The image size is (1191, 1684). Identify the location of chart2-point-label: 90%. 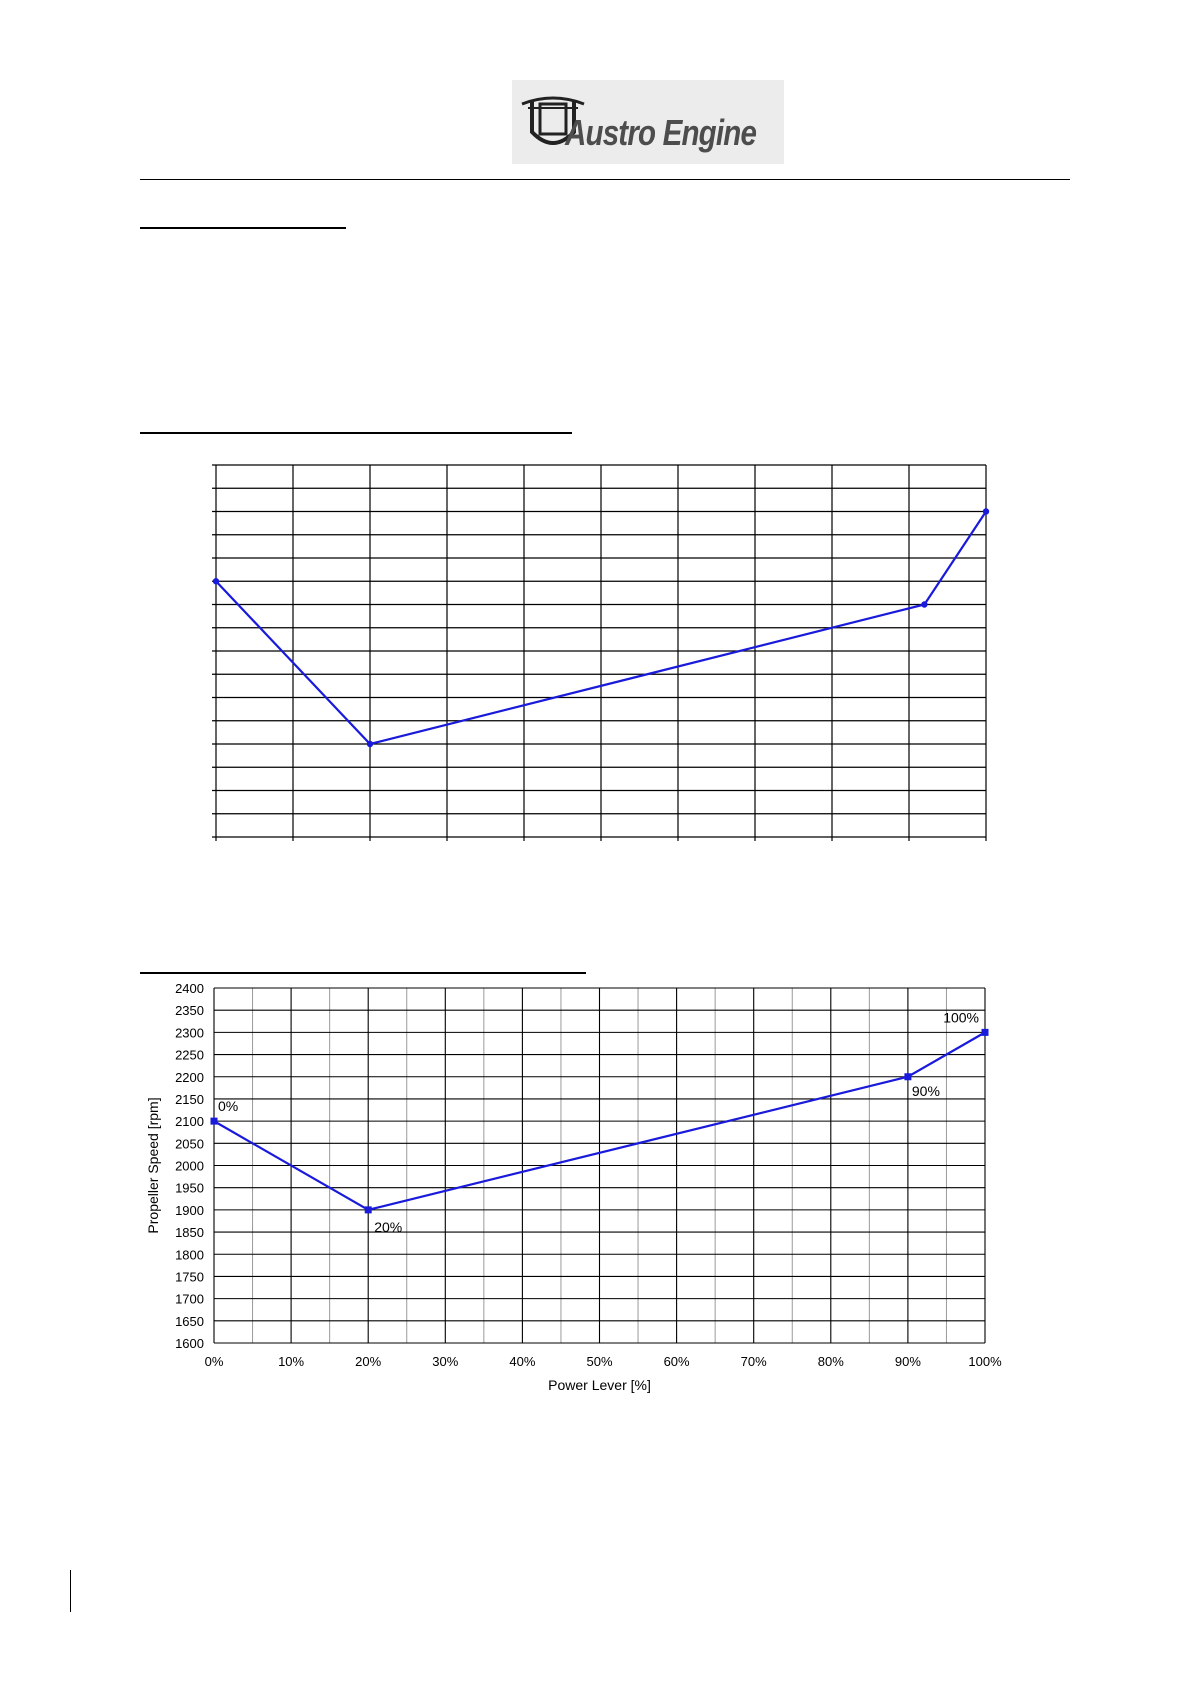
(926, 1091).